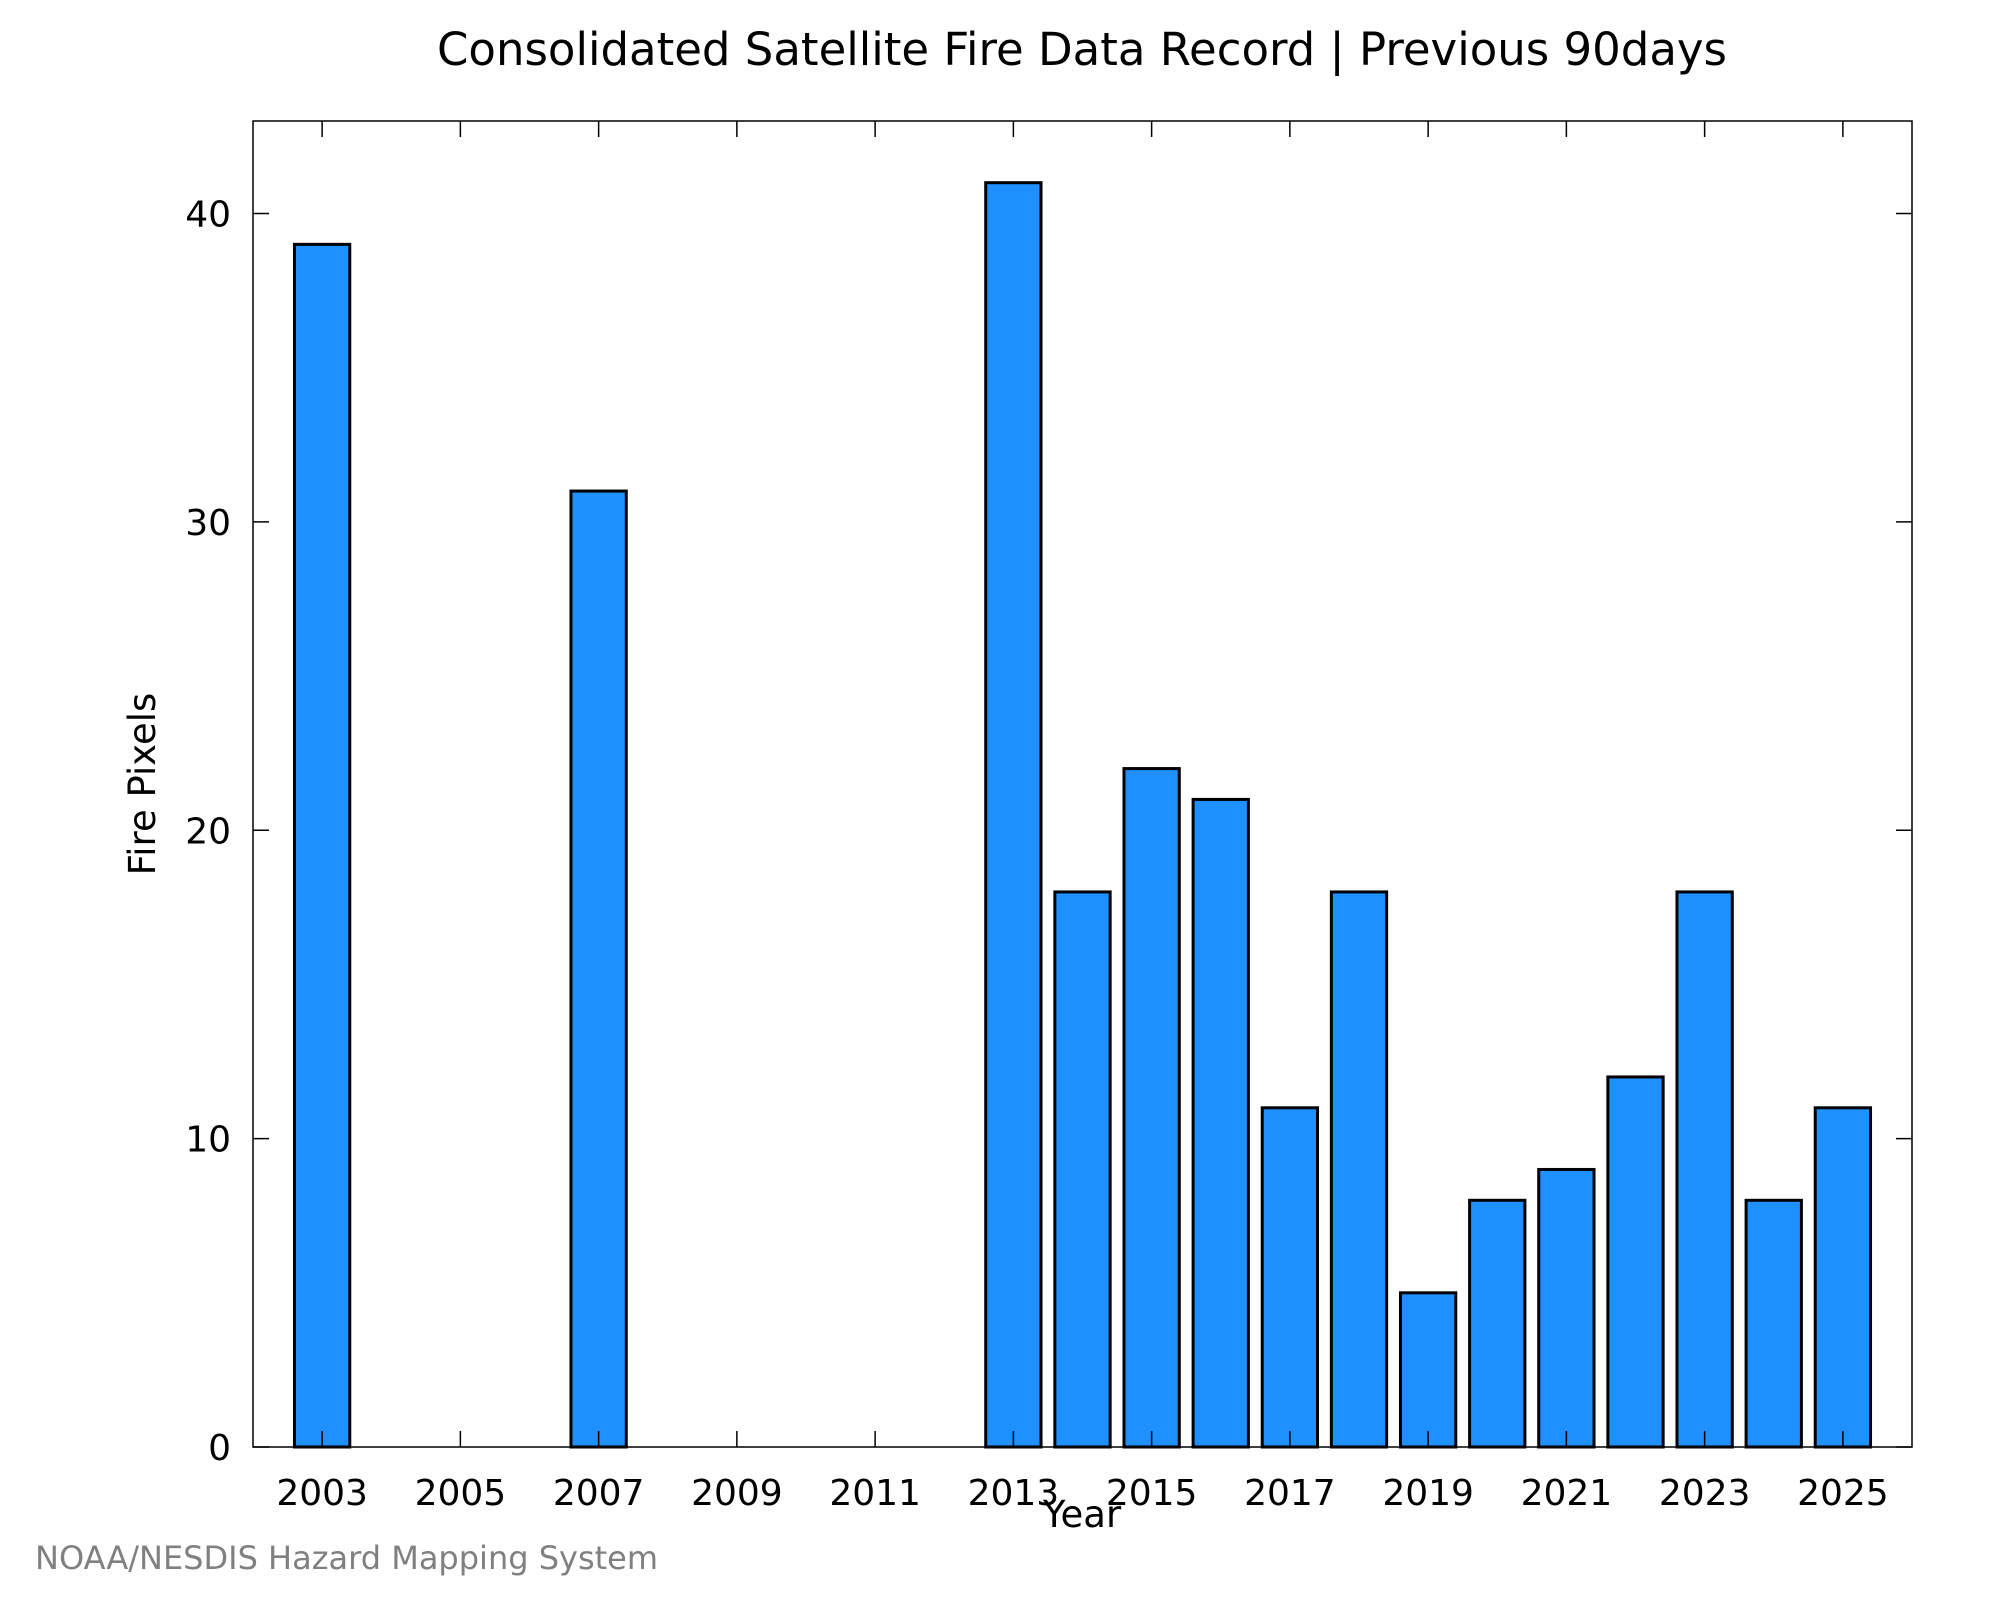 The width and height of the screenshot is (2000, 1600). I want to click on bar-2003, so click(322, 845).